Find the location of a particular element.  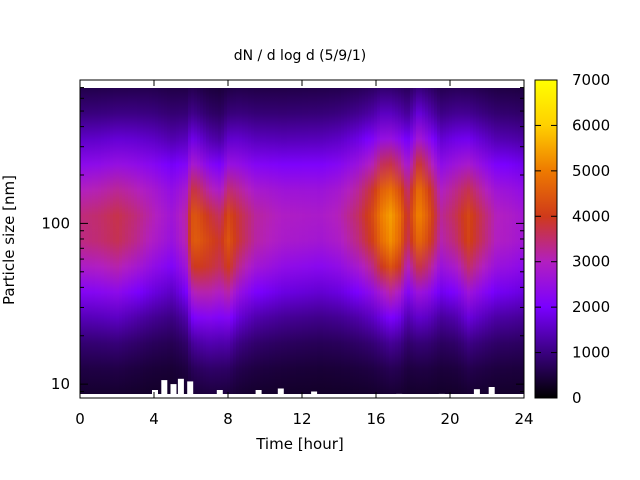

y-axis-label: Particle size [nm] is located at coordinates (9, 240).